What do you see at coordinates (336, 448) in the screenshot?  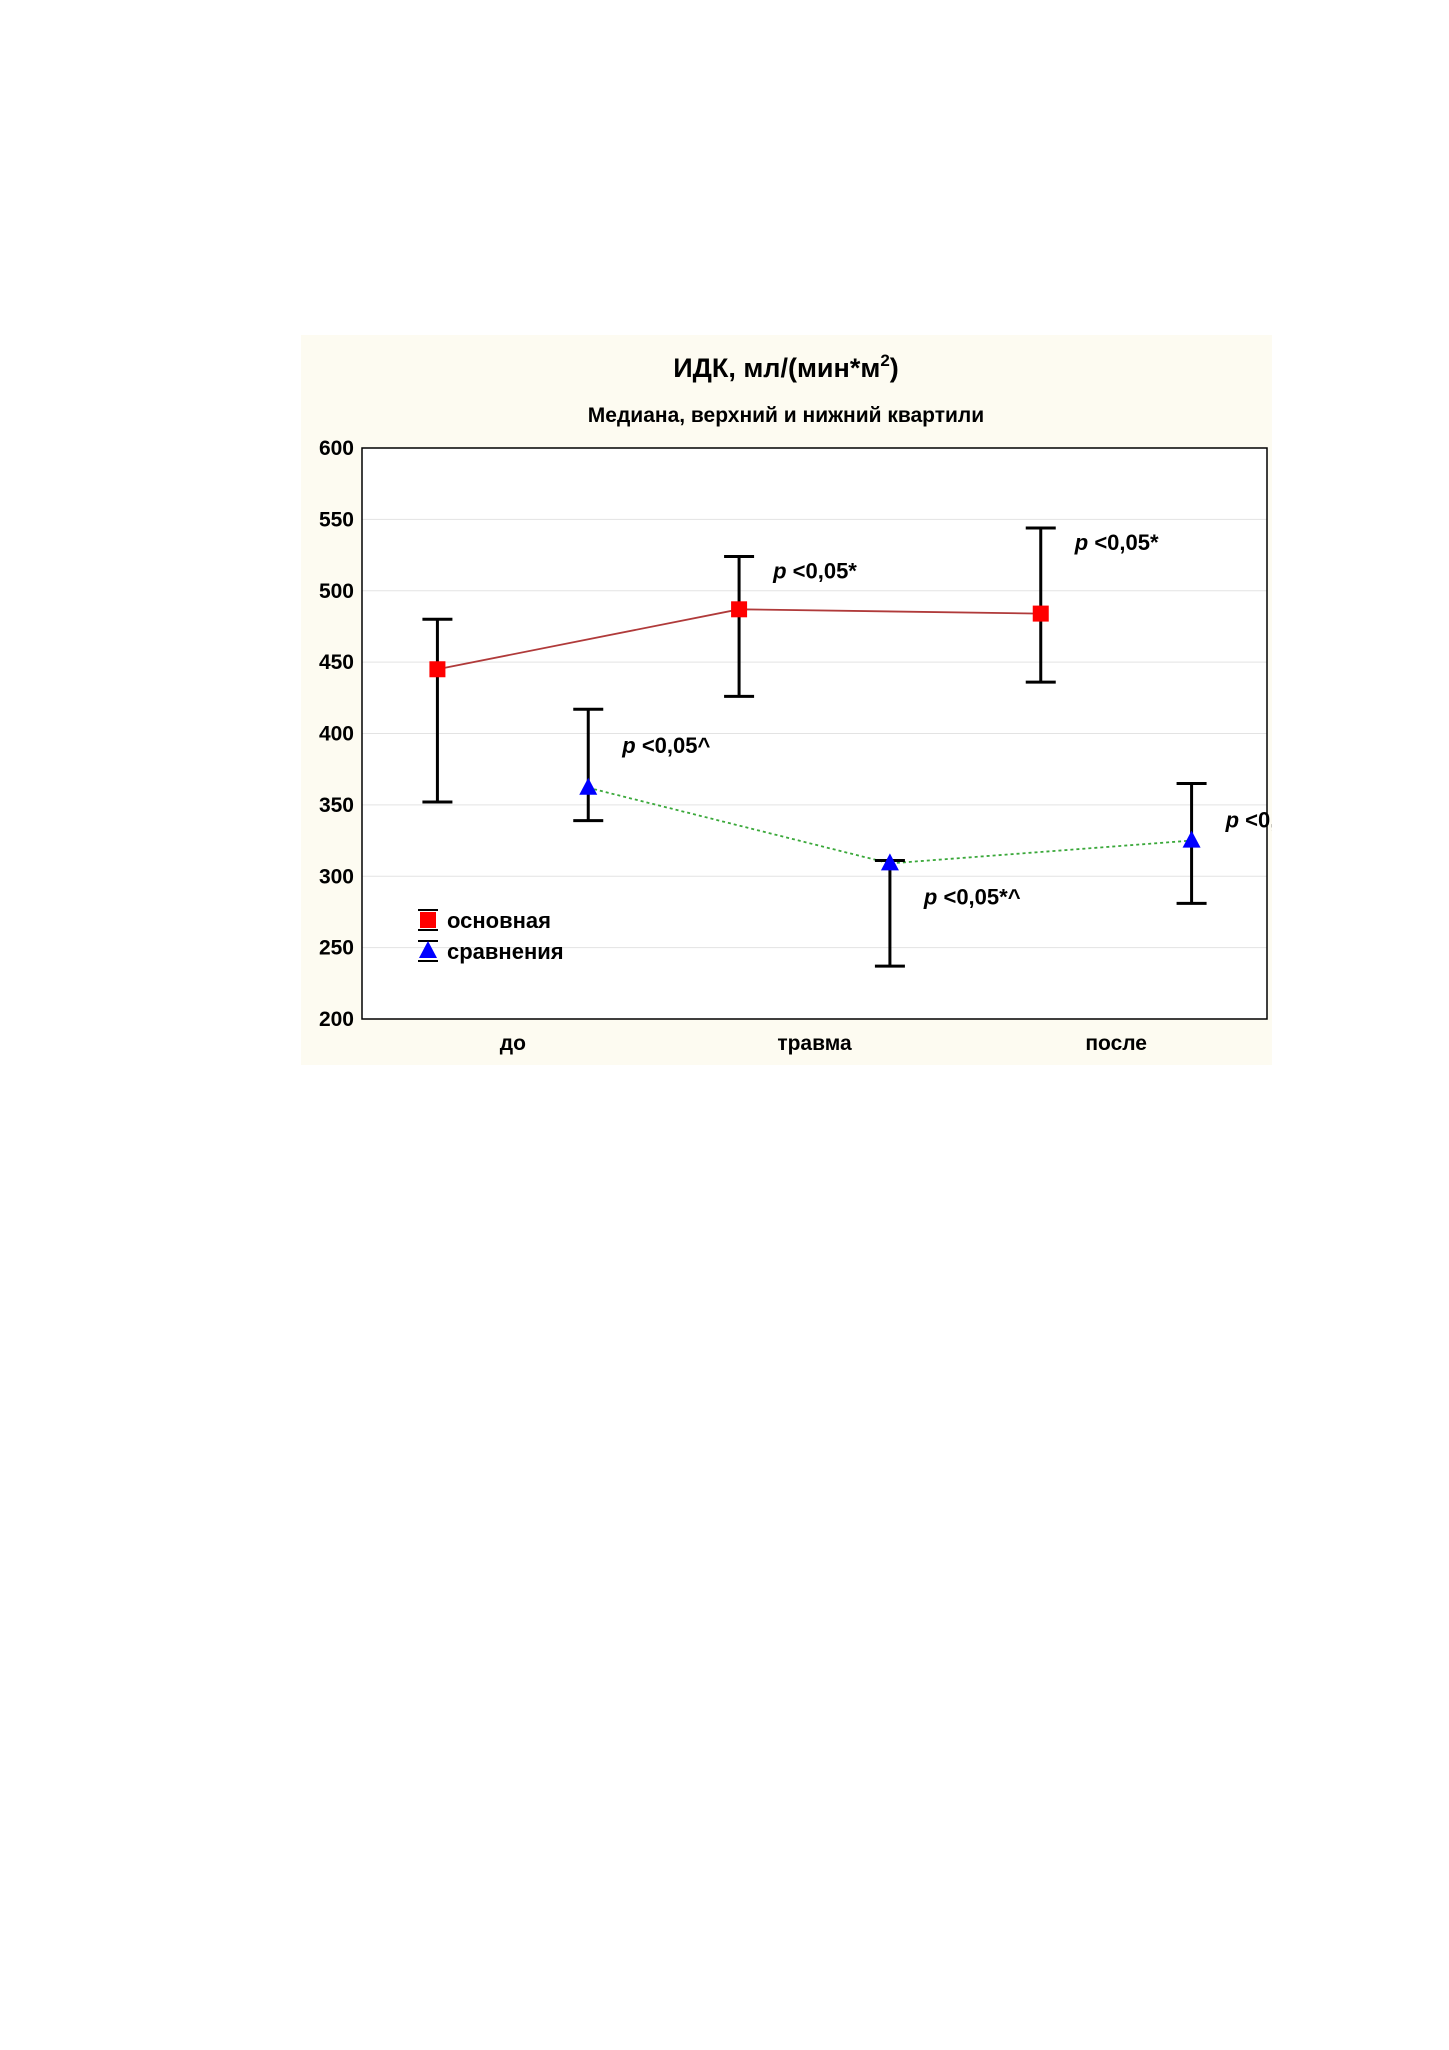 I see `y-tick-label: 600` at bounding box center [336, 448].